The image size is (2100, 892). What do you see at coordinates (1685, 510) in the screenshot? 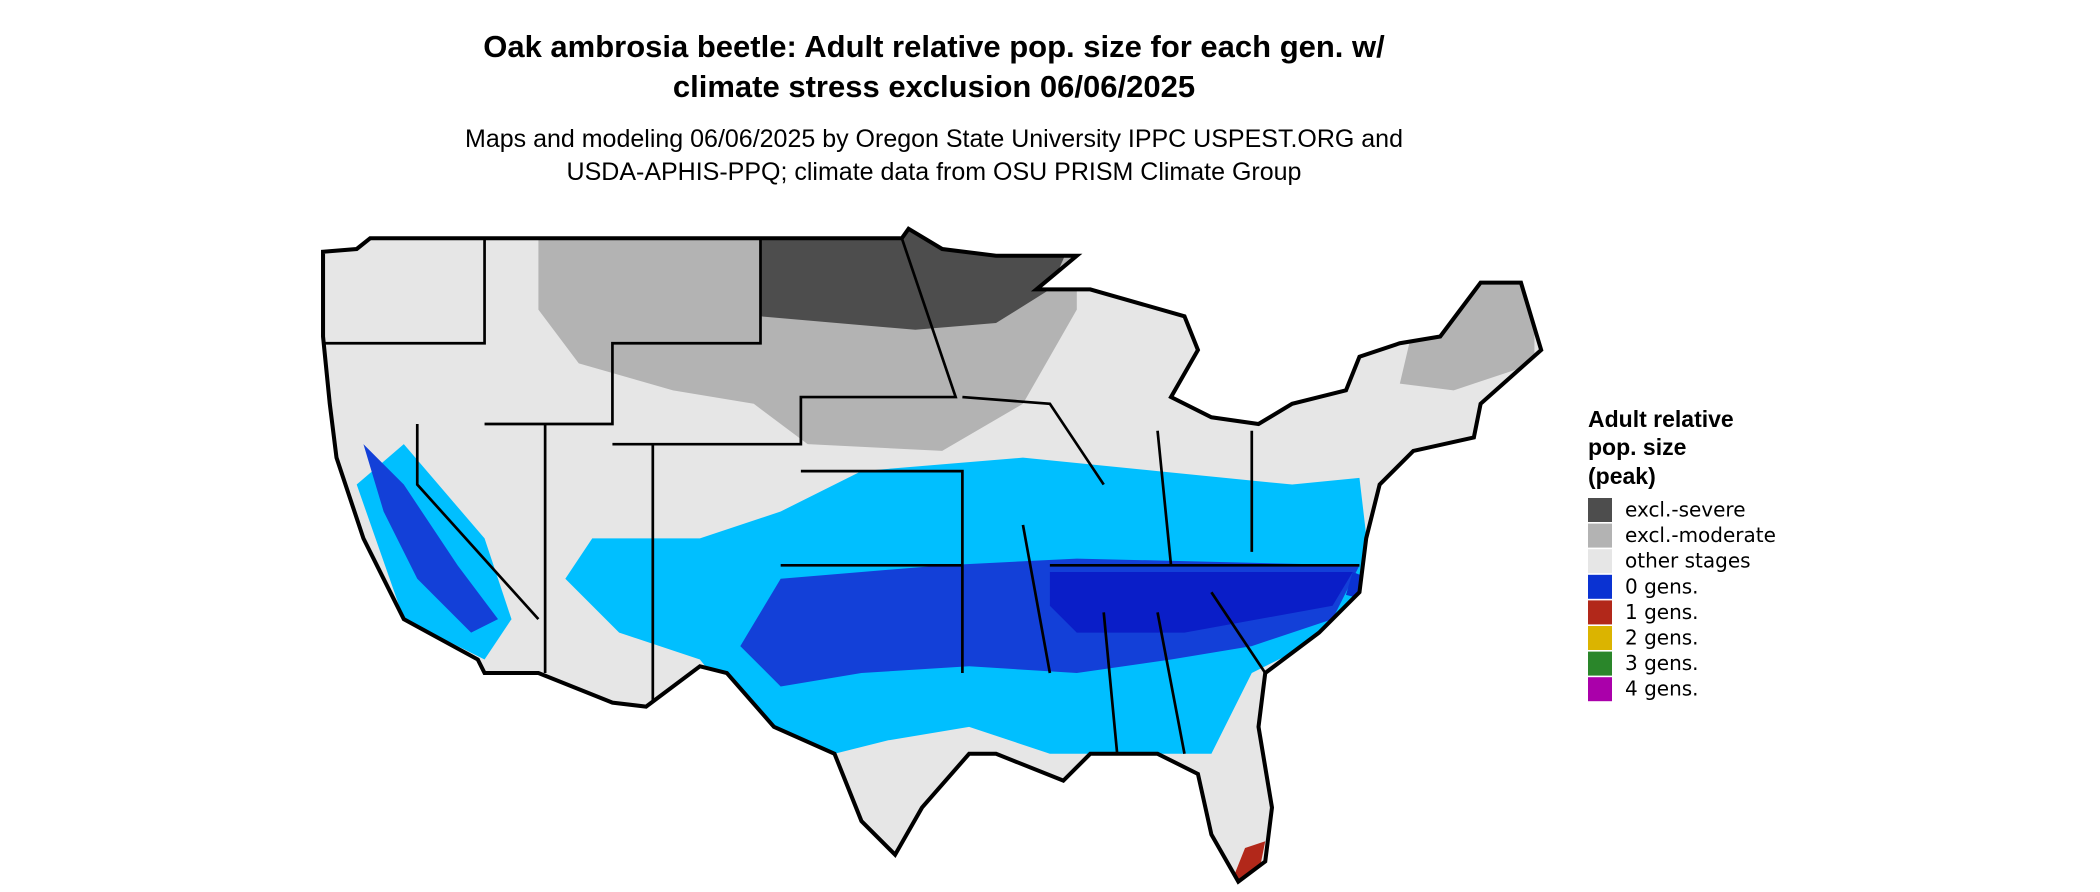
I see `legend-label: excl.-severe` at bounding box center [1685, 510].